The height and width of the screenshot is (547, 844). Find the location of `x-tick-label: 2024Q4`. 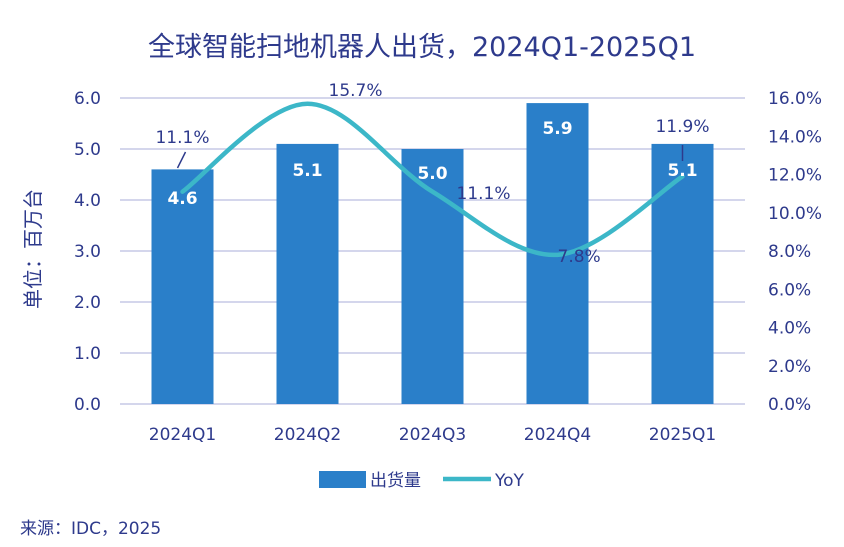

x-tick-label: 2024Q4 is located at coordinates (557, 435).